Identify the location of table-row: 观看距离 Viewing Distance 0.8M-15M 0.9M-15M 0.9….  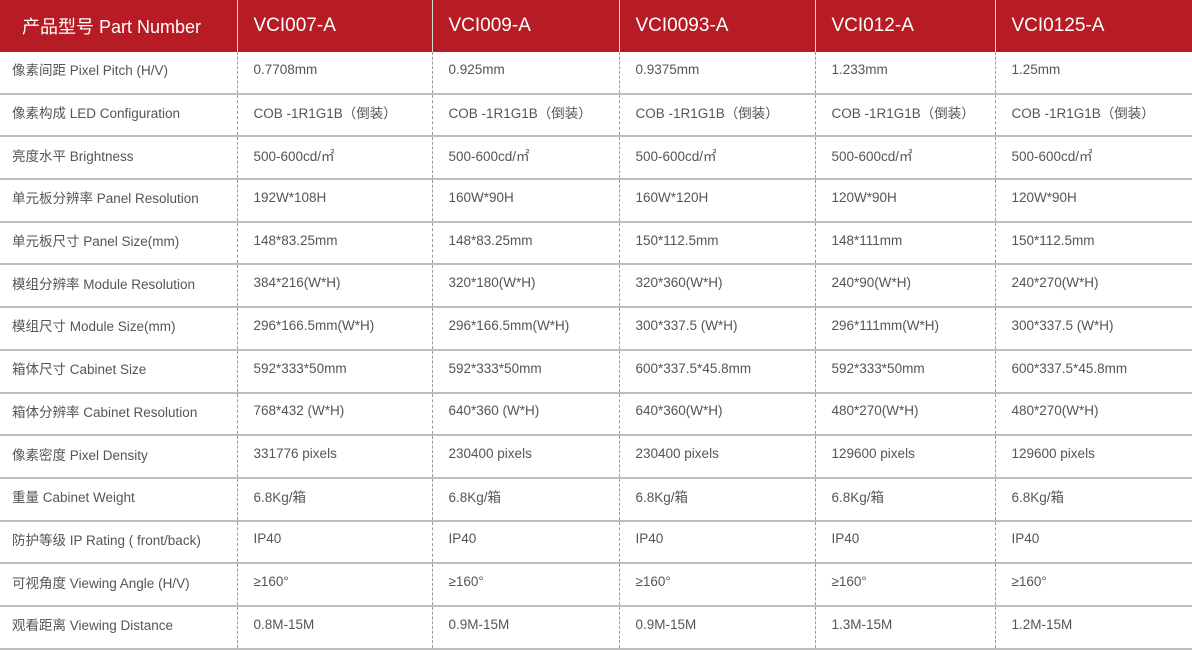
(596, 627).